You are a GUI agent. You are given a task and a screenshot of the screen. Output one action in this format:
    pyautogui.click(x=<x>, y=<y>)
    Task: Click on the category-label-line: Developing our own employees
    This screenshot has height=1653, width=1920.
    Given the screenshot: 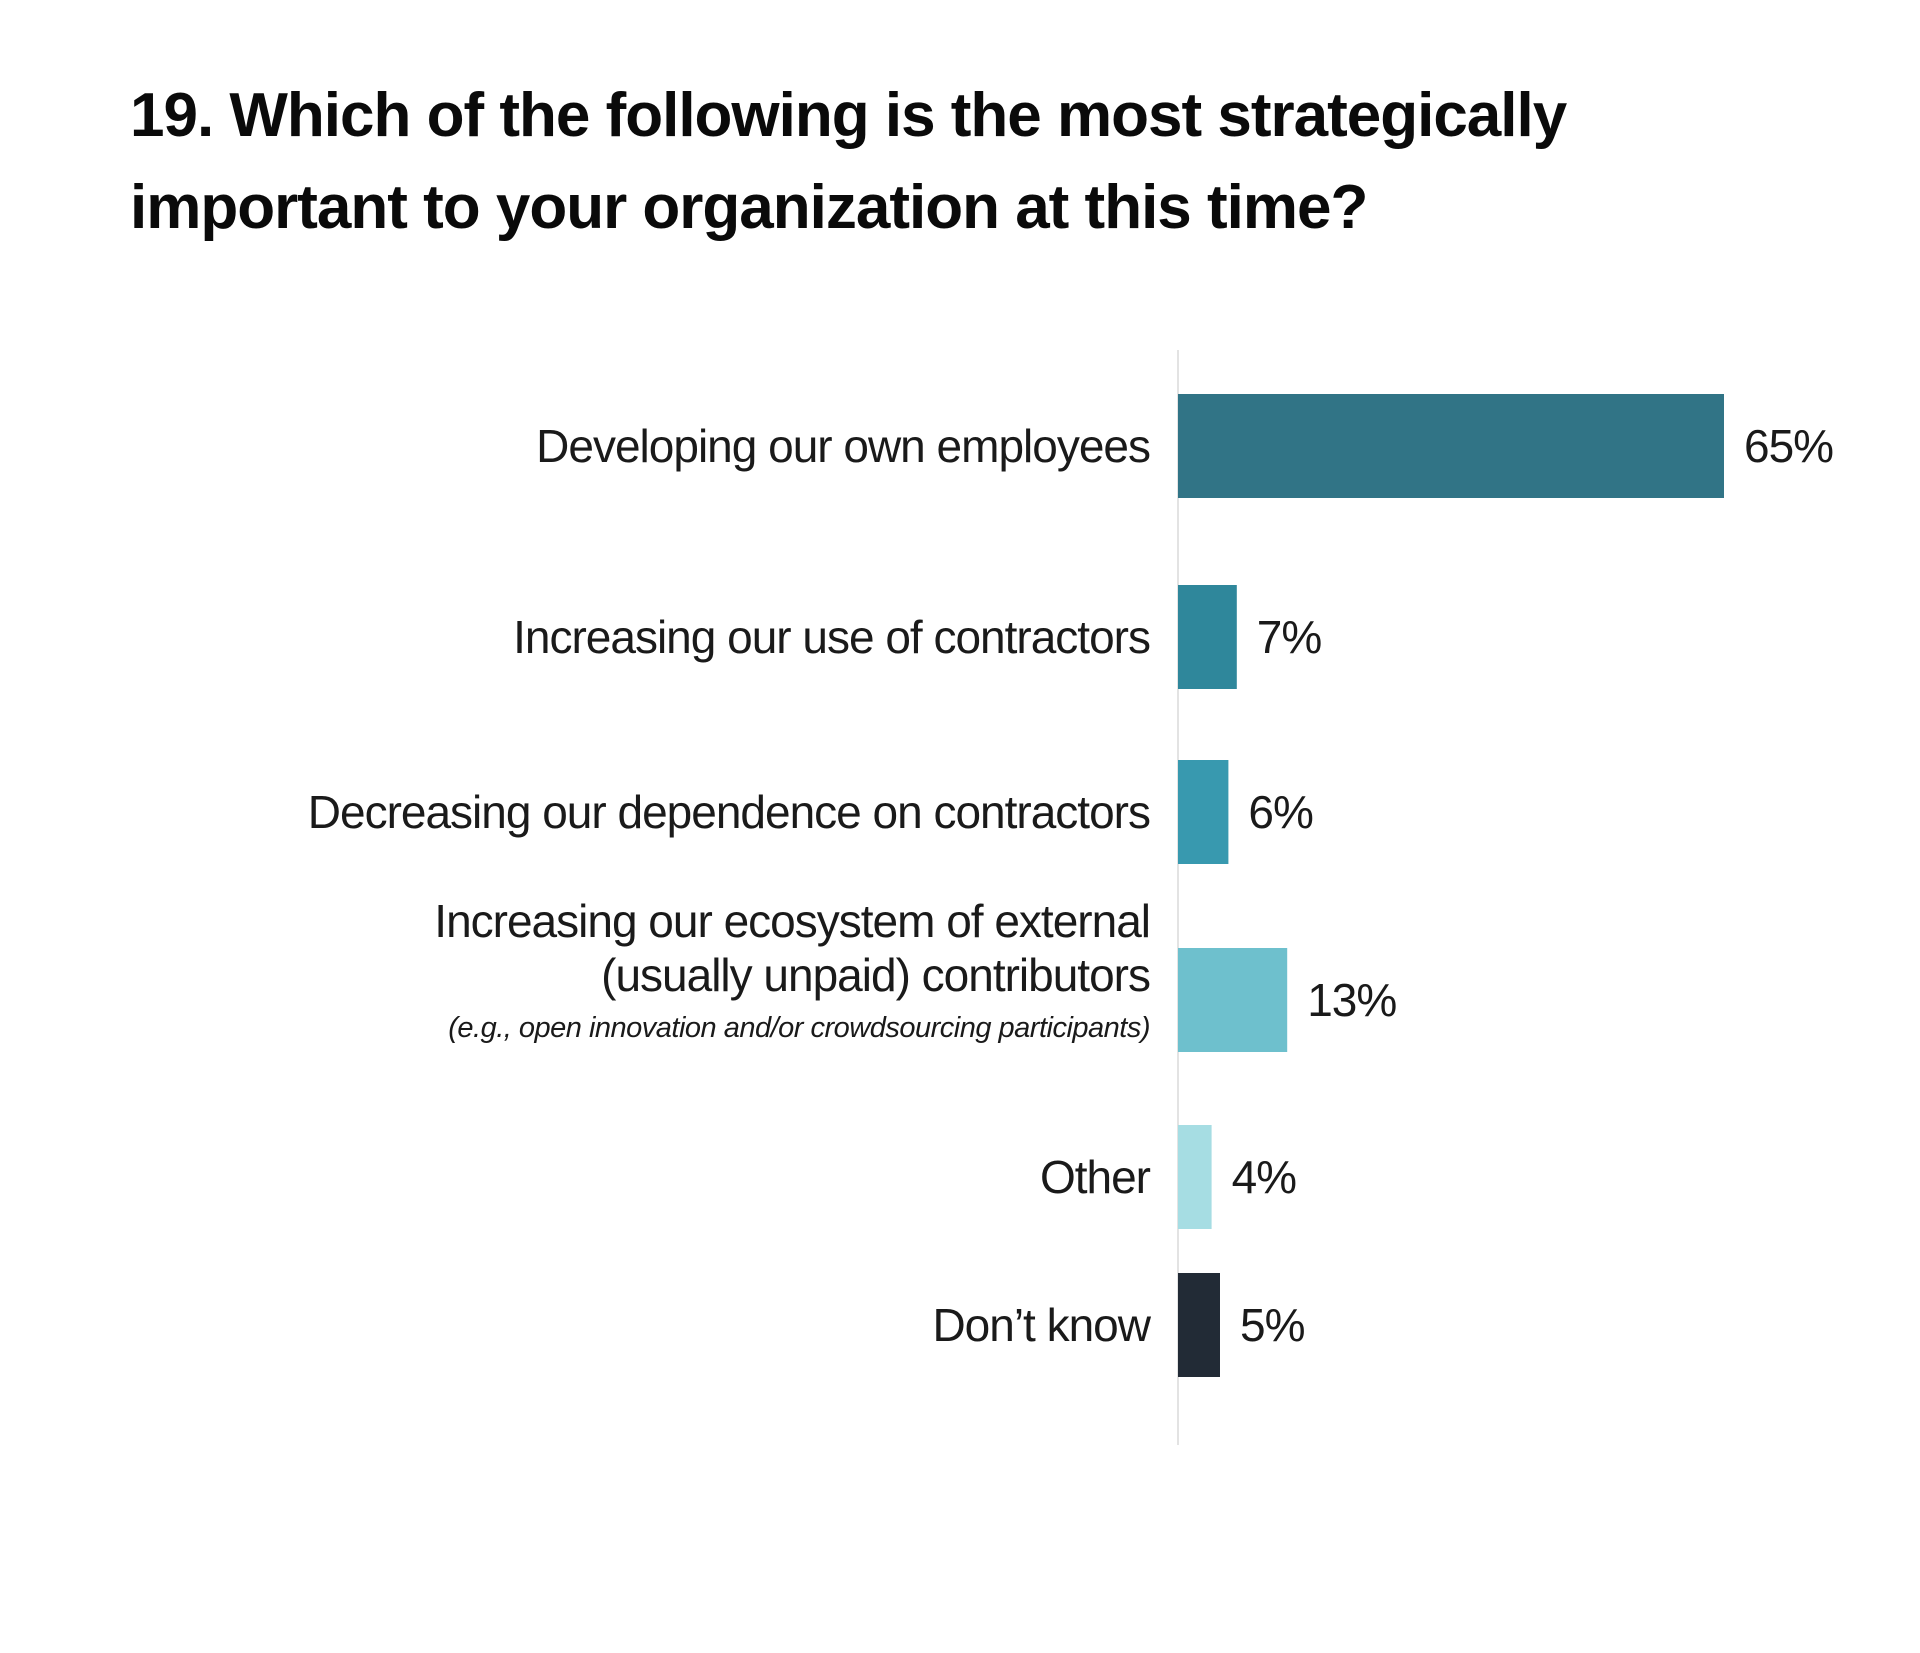 What is the action you would take?
    pyautogui.click(x=843, y=446)
    